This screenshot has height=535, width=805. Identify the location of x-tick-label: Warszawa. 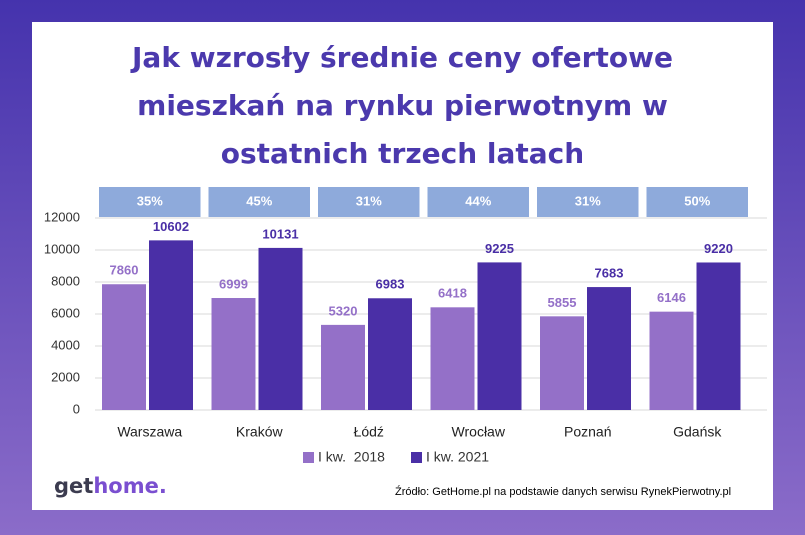
(149, 432).